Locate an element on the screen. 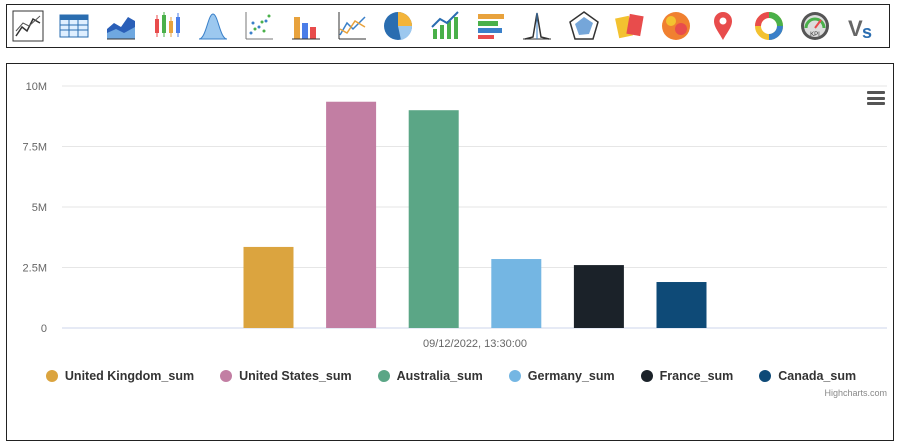 The width and height of the screenshot is (898, 448). trend-icon is located at coordinates (445, 25).